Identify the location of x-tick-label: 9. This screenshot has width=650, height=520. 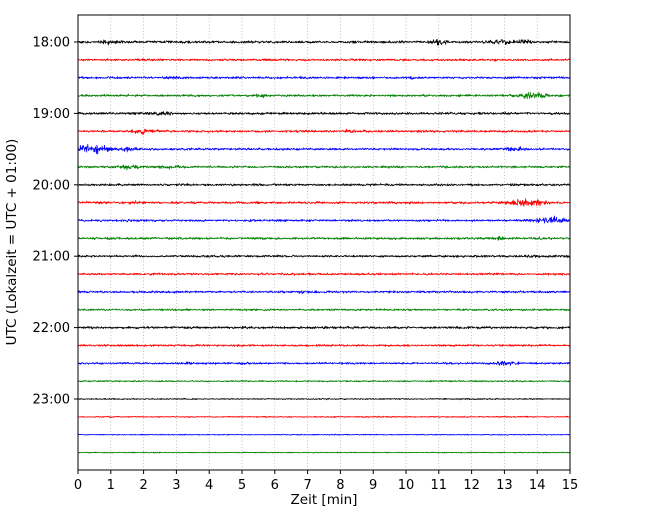
(373, 485).